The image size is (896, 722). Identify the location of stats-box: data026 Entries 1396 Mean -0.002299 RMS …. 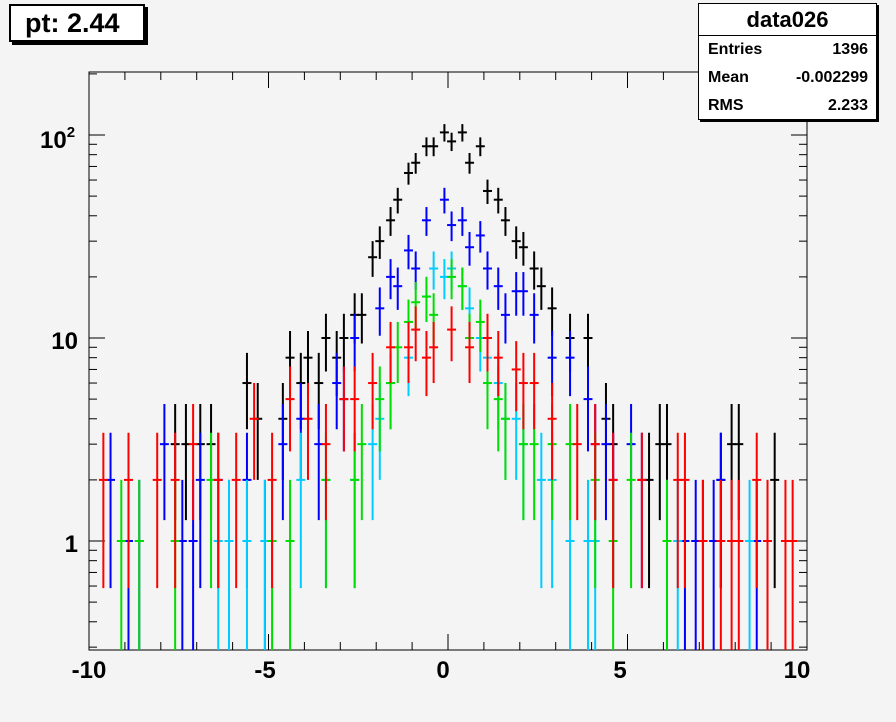
(787, 61).